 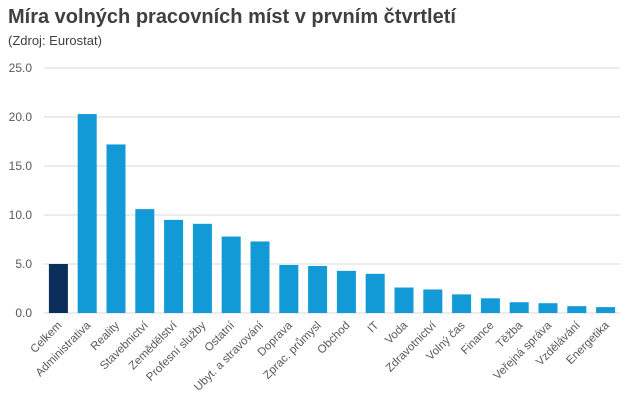 I want to click on y-tick-label: 10.0, so click(x=21, y=215).